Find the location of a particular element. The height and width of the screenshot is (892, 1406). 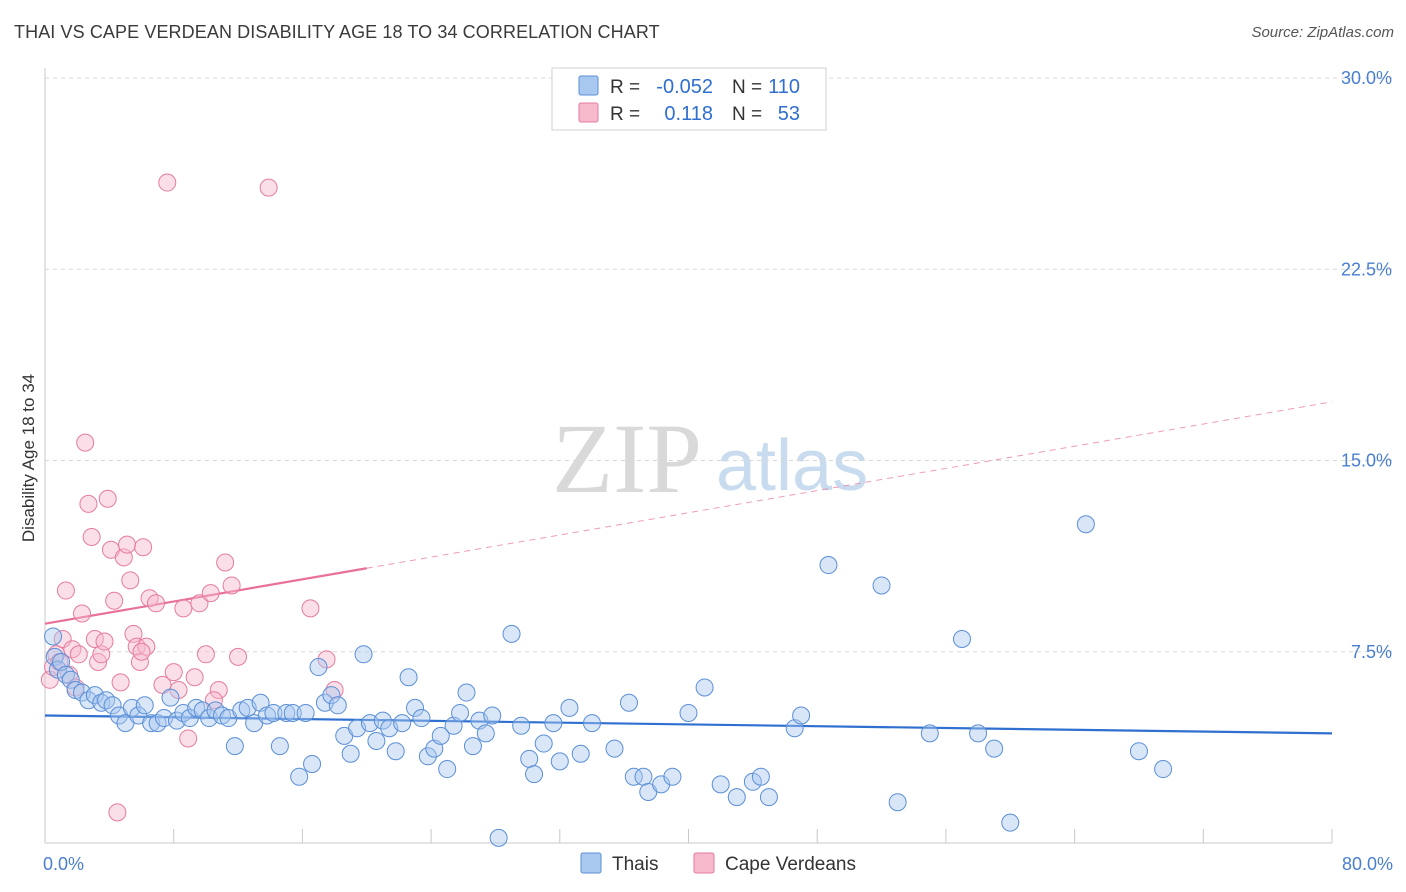

series-legend: Thais Cape Verdeans is located at coordinates (718, 863).